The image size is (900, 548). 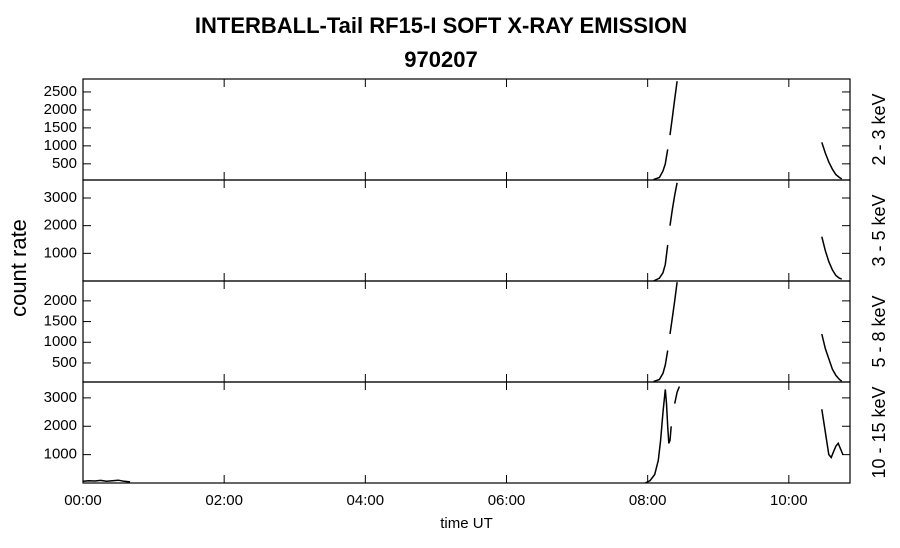 What do you see at coordinates (466, 523) in the screenshot?
I see `x-axis-label: time UT` at bounding box center [466, 523].